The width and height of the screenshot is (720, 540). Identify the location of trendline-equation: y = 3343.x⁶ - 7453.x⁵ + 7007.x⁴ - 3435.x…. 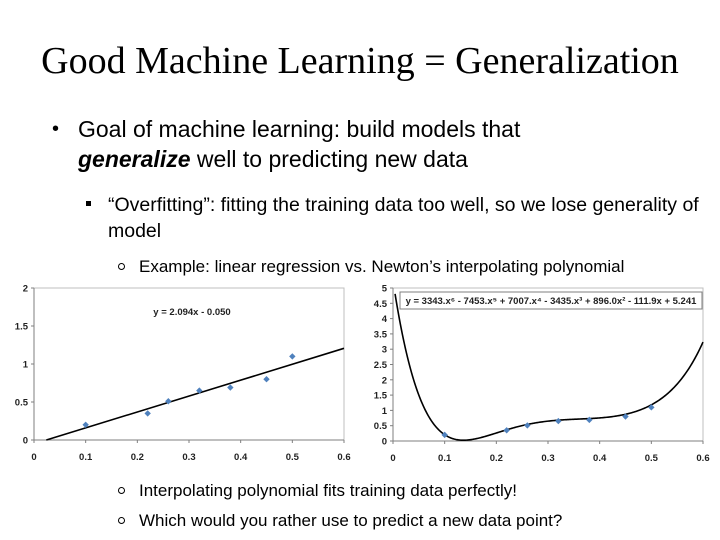
(552, 301).